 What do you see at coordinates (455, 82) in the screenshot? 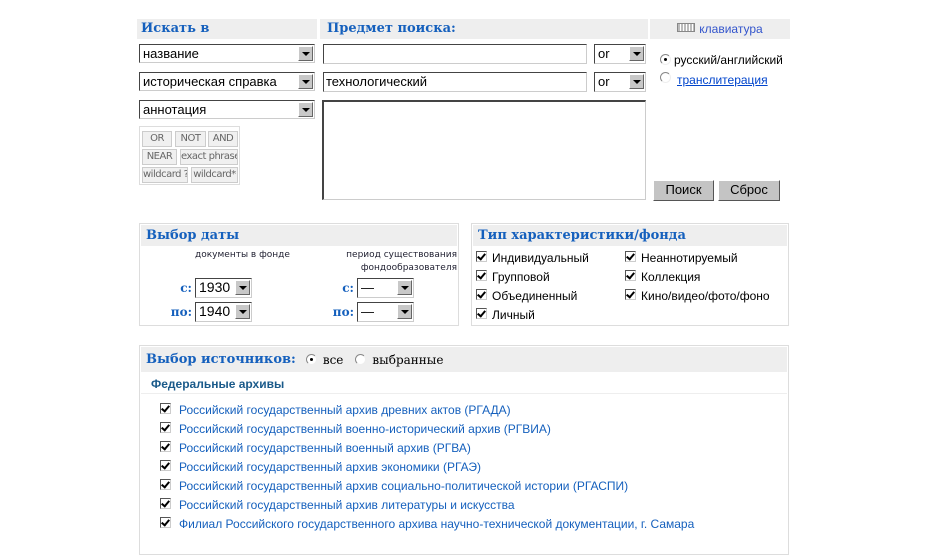
I see `search-term-2: технологический` at bounding box center [455, 82].